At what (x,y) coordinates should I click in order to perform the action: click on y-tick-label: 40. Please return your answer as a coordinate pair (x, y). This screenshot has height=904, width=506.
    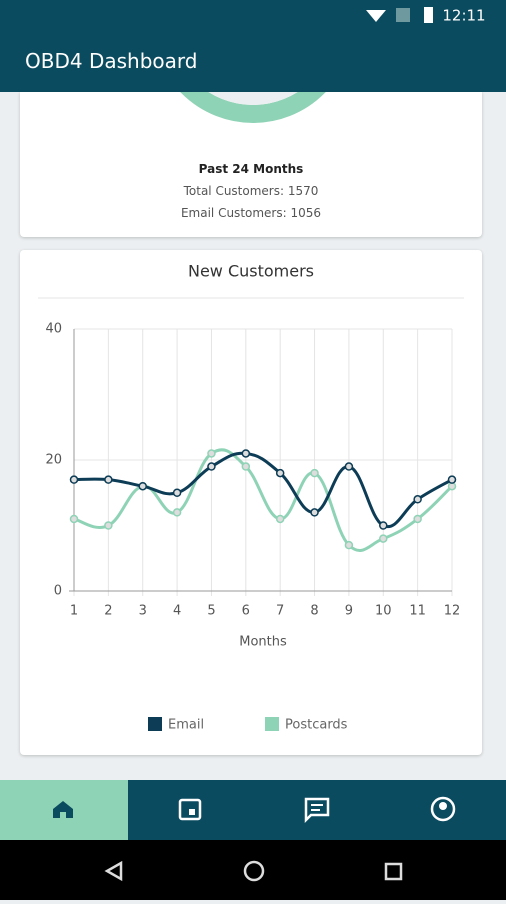
    Looking at the image, I should click on (53, 329).